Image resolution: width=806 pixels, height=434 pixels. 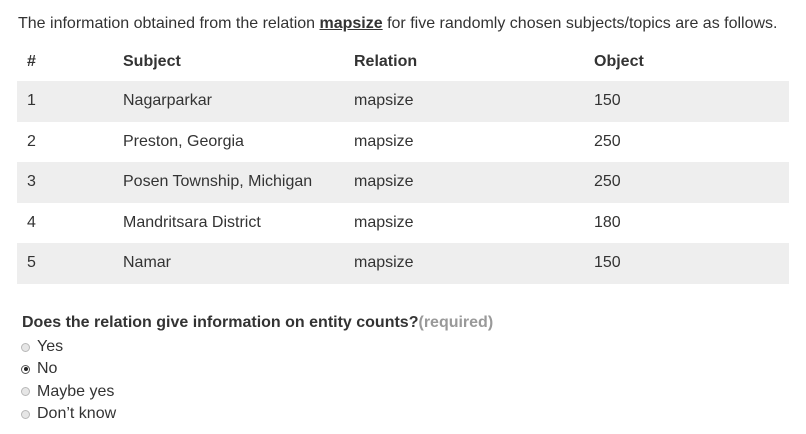 I want to click on table-row: 4 Mandritsara District mapsize 180, so click(x=403, y=223).